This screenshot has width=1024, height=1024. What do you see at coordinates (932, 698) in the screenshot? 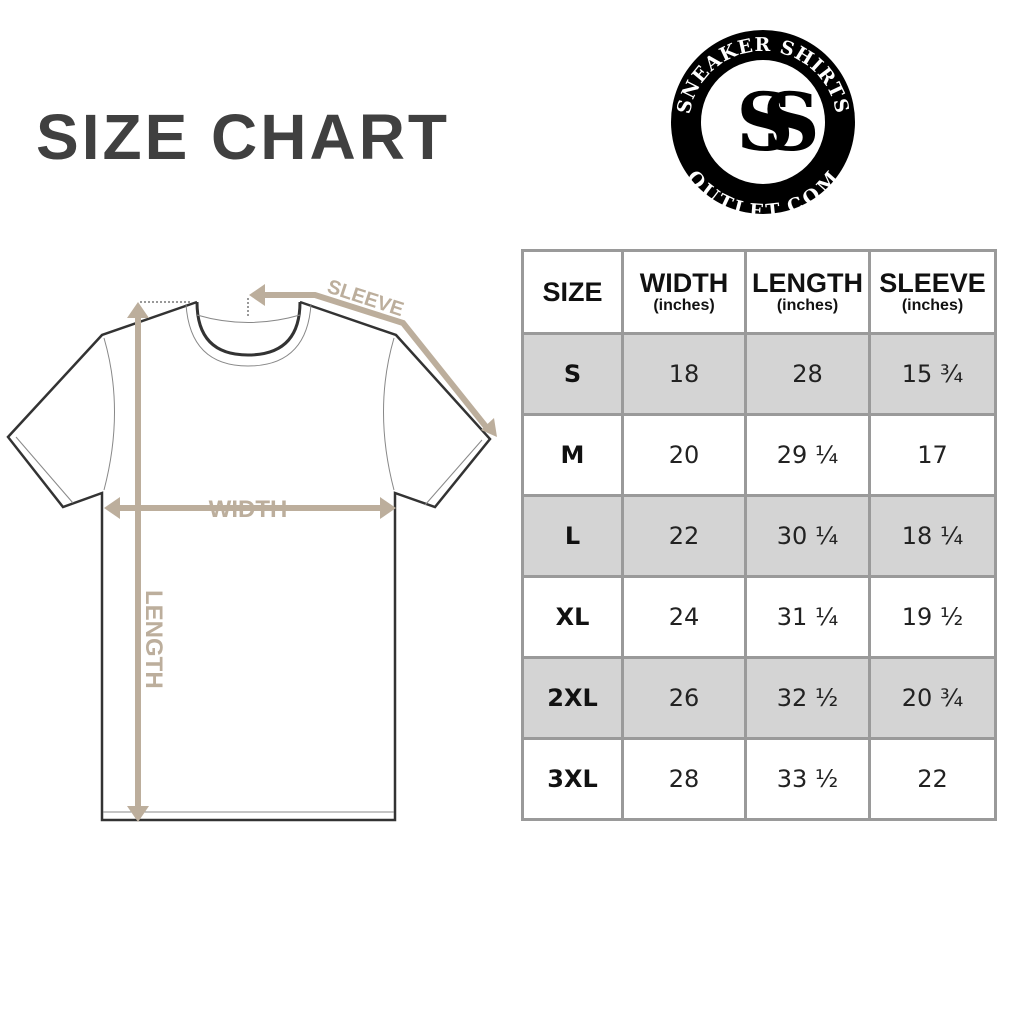
I see `sleeve-cell: 20 ¾` at bounding box center [932, 698].